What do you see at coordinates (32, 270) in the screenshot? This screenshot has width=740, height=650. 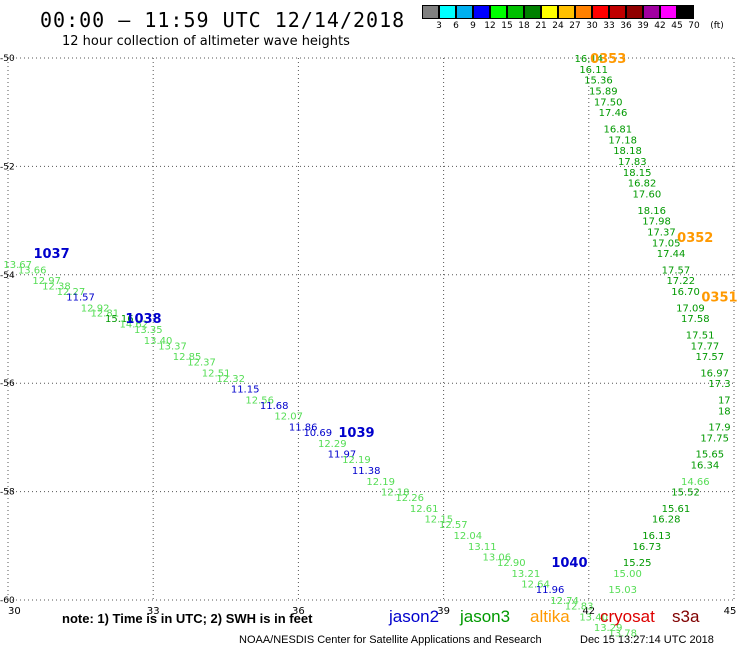 I see `data-point-label: 13.66` at bounding box center [32, 270].